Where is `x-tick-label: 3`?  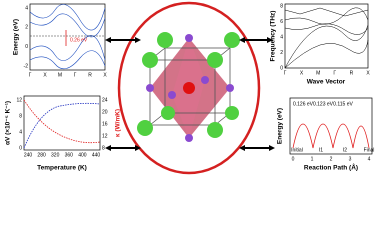
x-tick-label: 3 is located at coordinates (350, 159).